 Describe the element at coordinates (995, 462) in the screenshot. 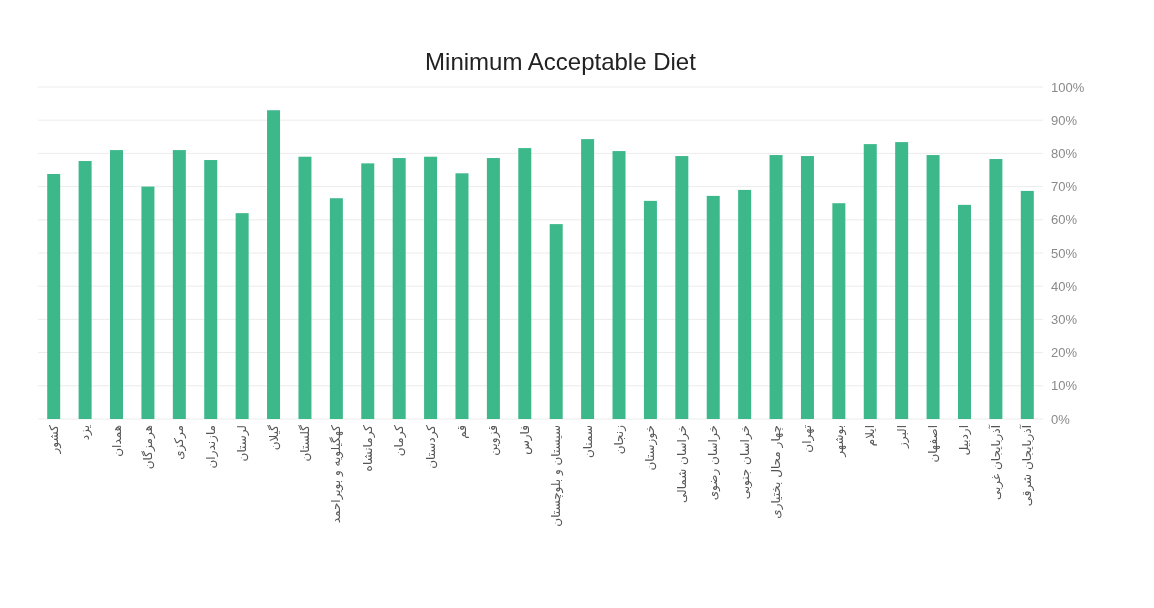

I see `x-tick-label: آذربایجان غربی` at that location.